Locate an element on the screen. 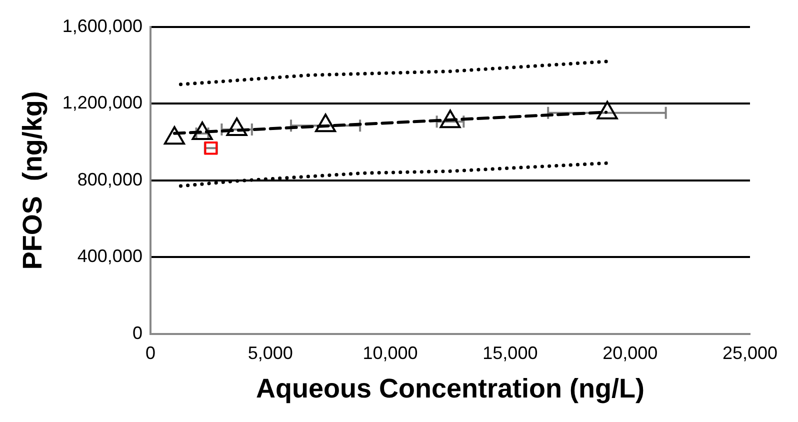  x-tick-label: 0 is located at coordinates (150, 352).